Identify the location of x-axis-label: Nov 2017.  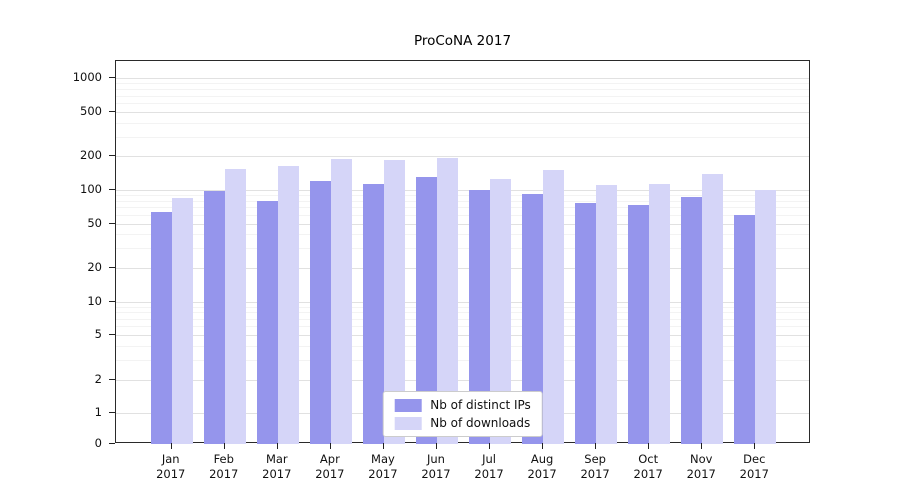
(701, 466).